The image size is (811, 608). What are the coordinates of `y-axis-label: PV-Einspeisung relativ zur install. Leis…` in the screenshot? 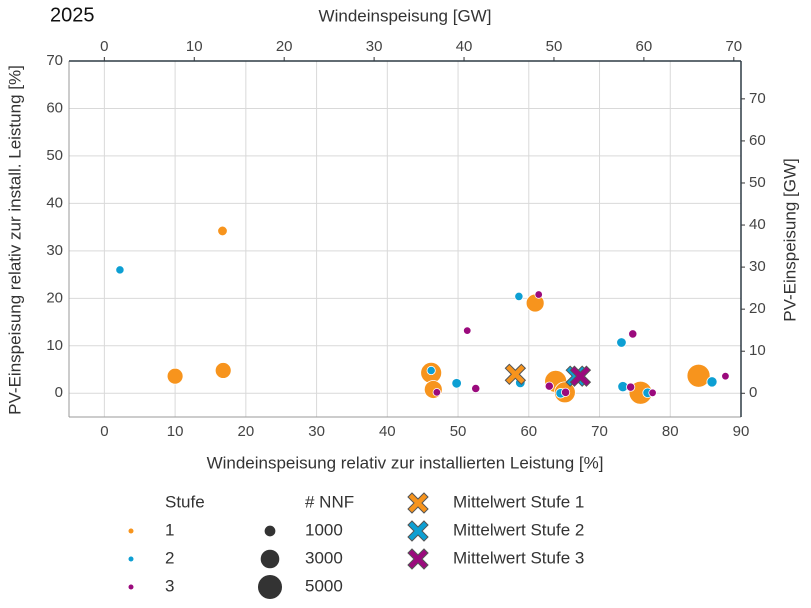 It's located at (14, 240).